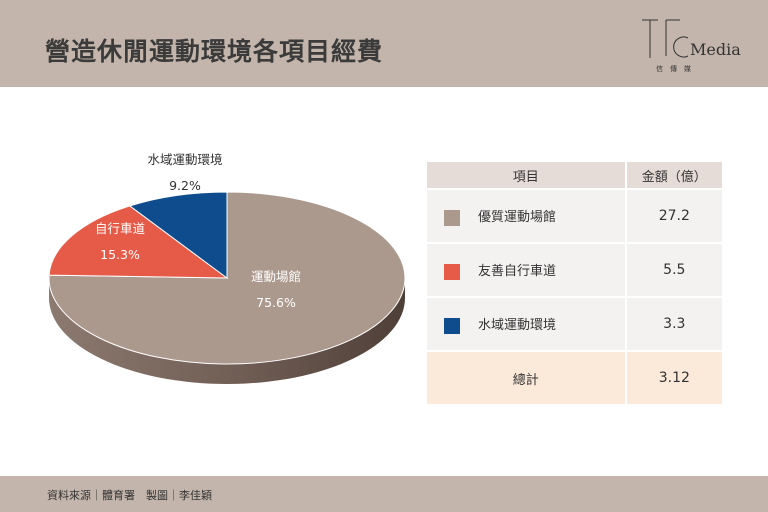  I want to click on total-amount: 3.12, so click(673, 377).